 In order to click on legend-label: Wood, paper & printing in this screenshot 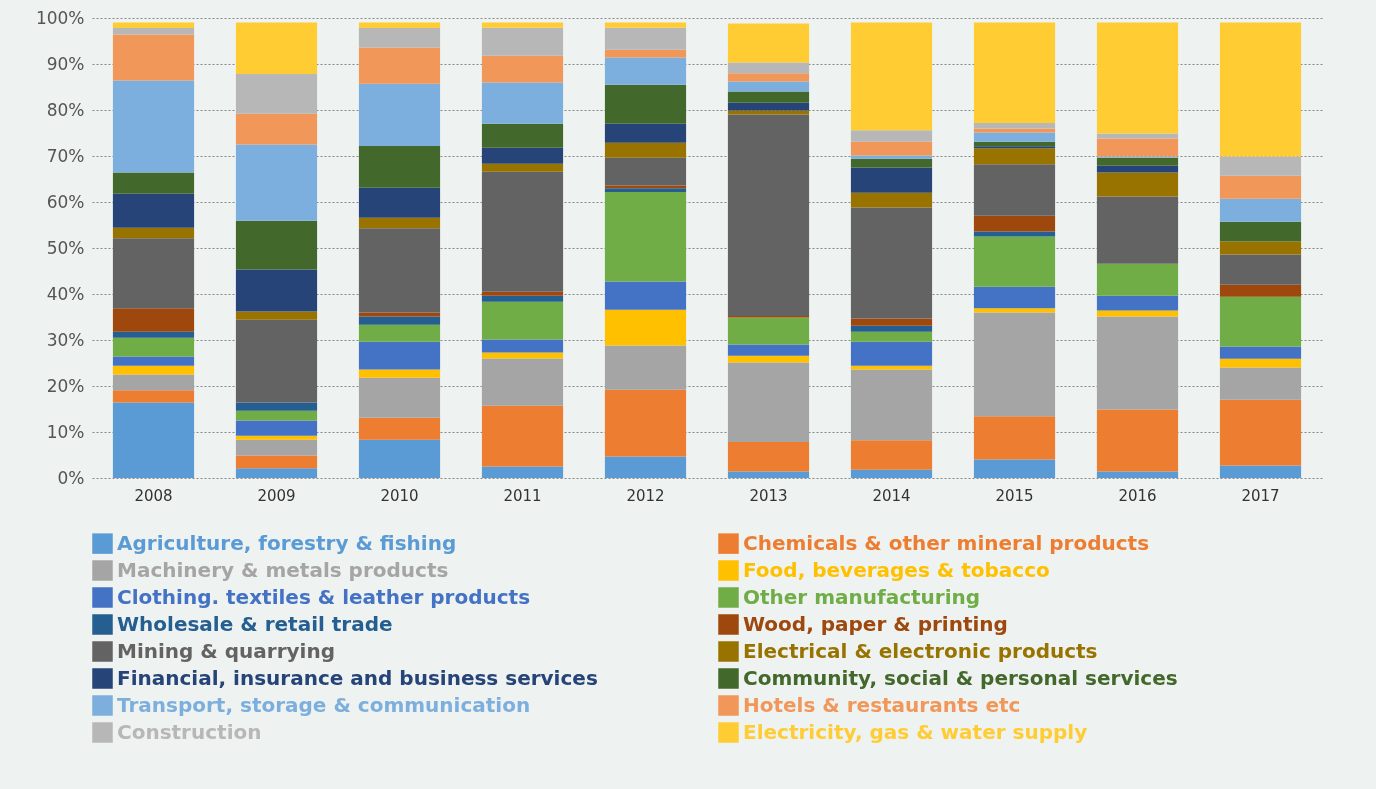, I will do `click(875, 623)`.